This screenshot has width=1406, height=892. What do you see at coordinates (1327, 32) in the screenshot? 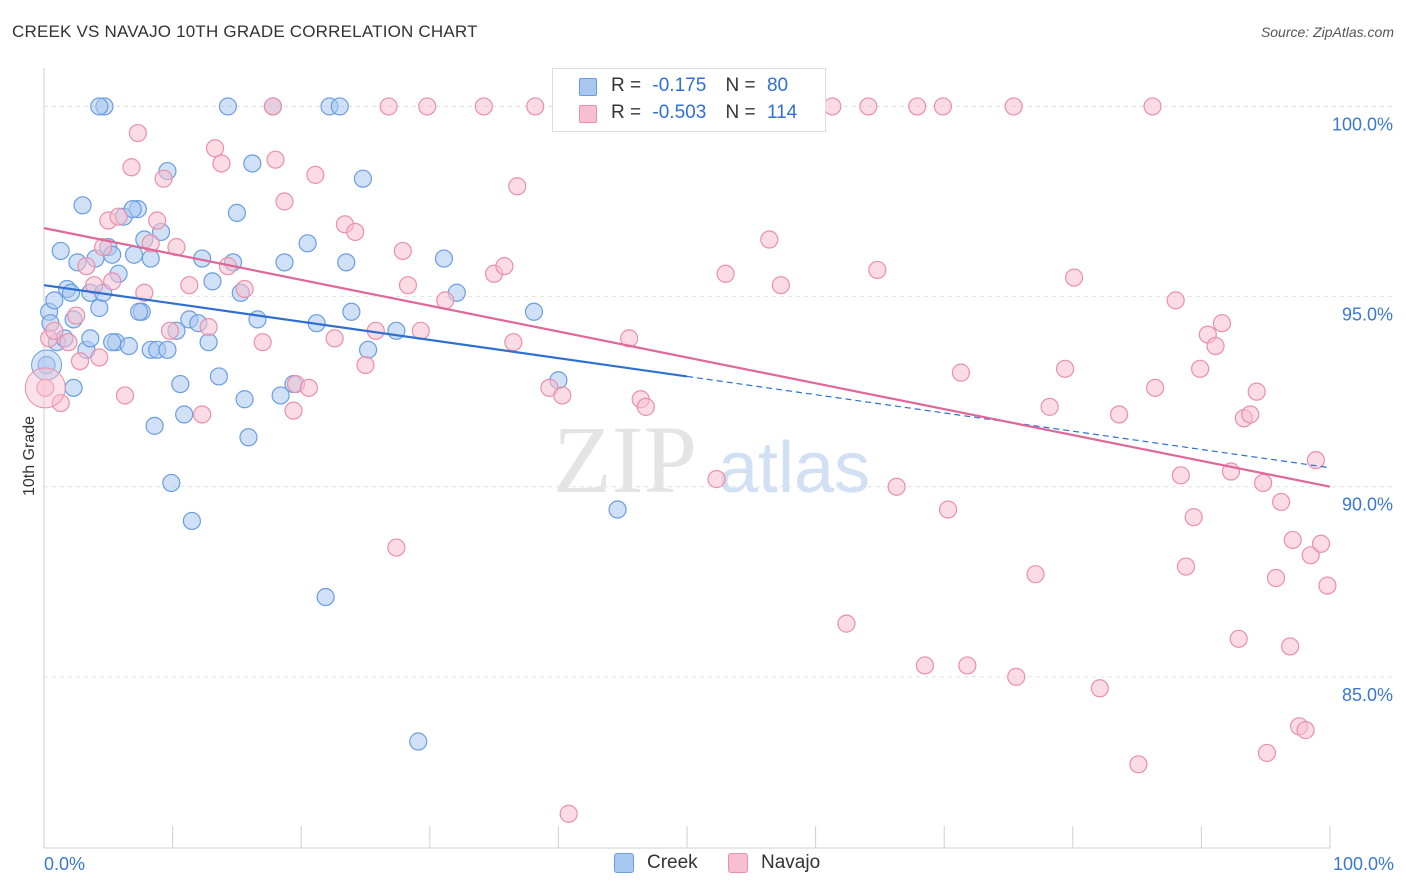
I see `source-credit: Source: ZipAtlas.com` at bounding box center [1327, 32].